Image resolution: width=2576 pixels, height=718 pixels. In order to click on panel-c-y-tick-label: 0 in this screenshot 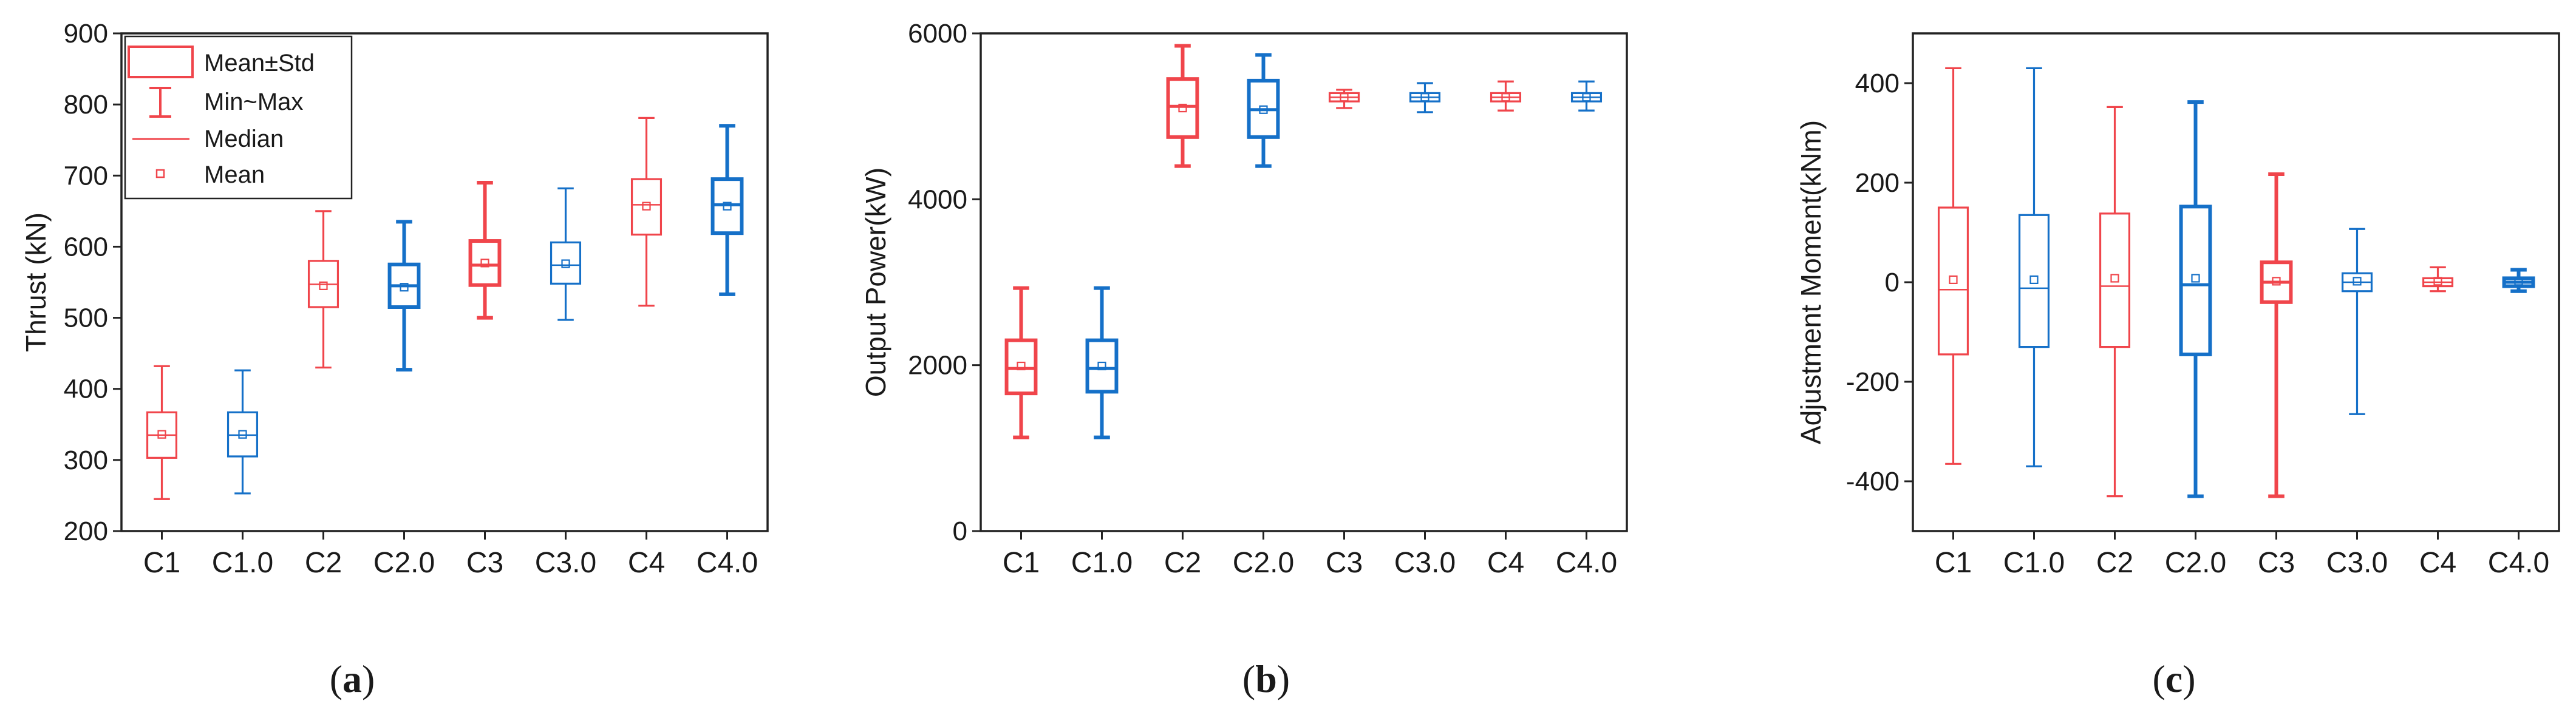, I will do `click(1893, 282)`.